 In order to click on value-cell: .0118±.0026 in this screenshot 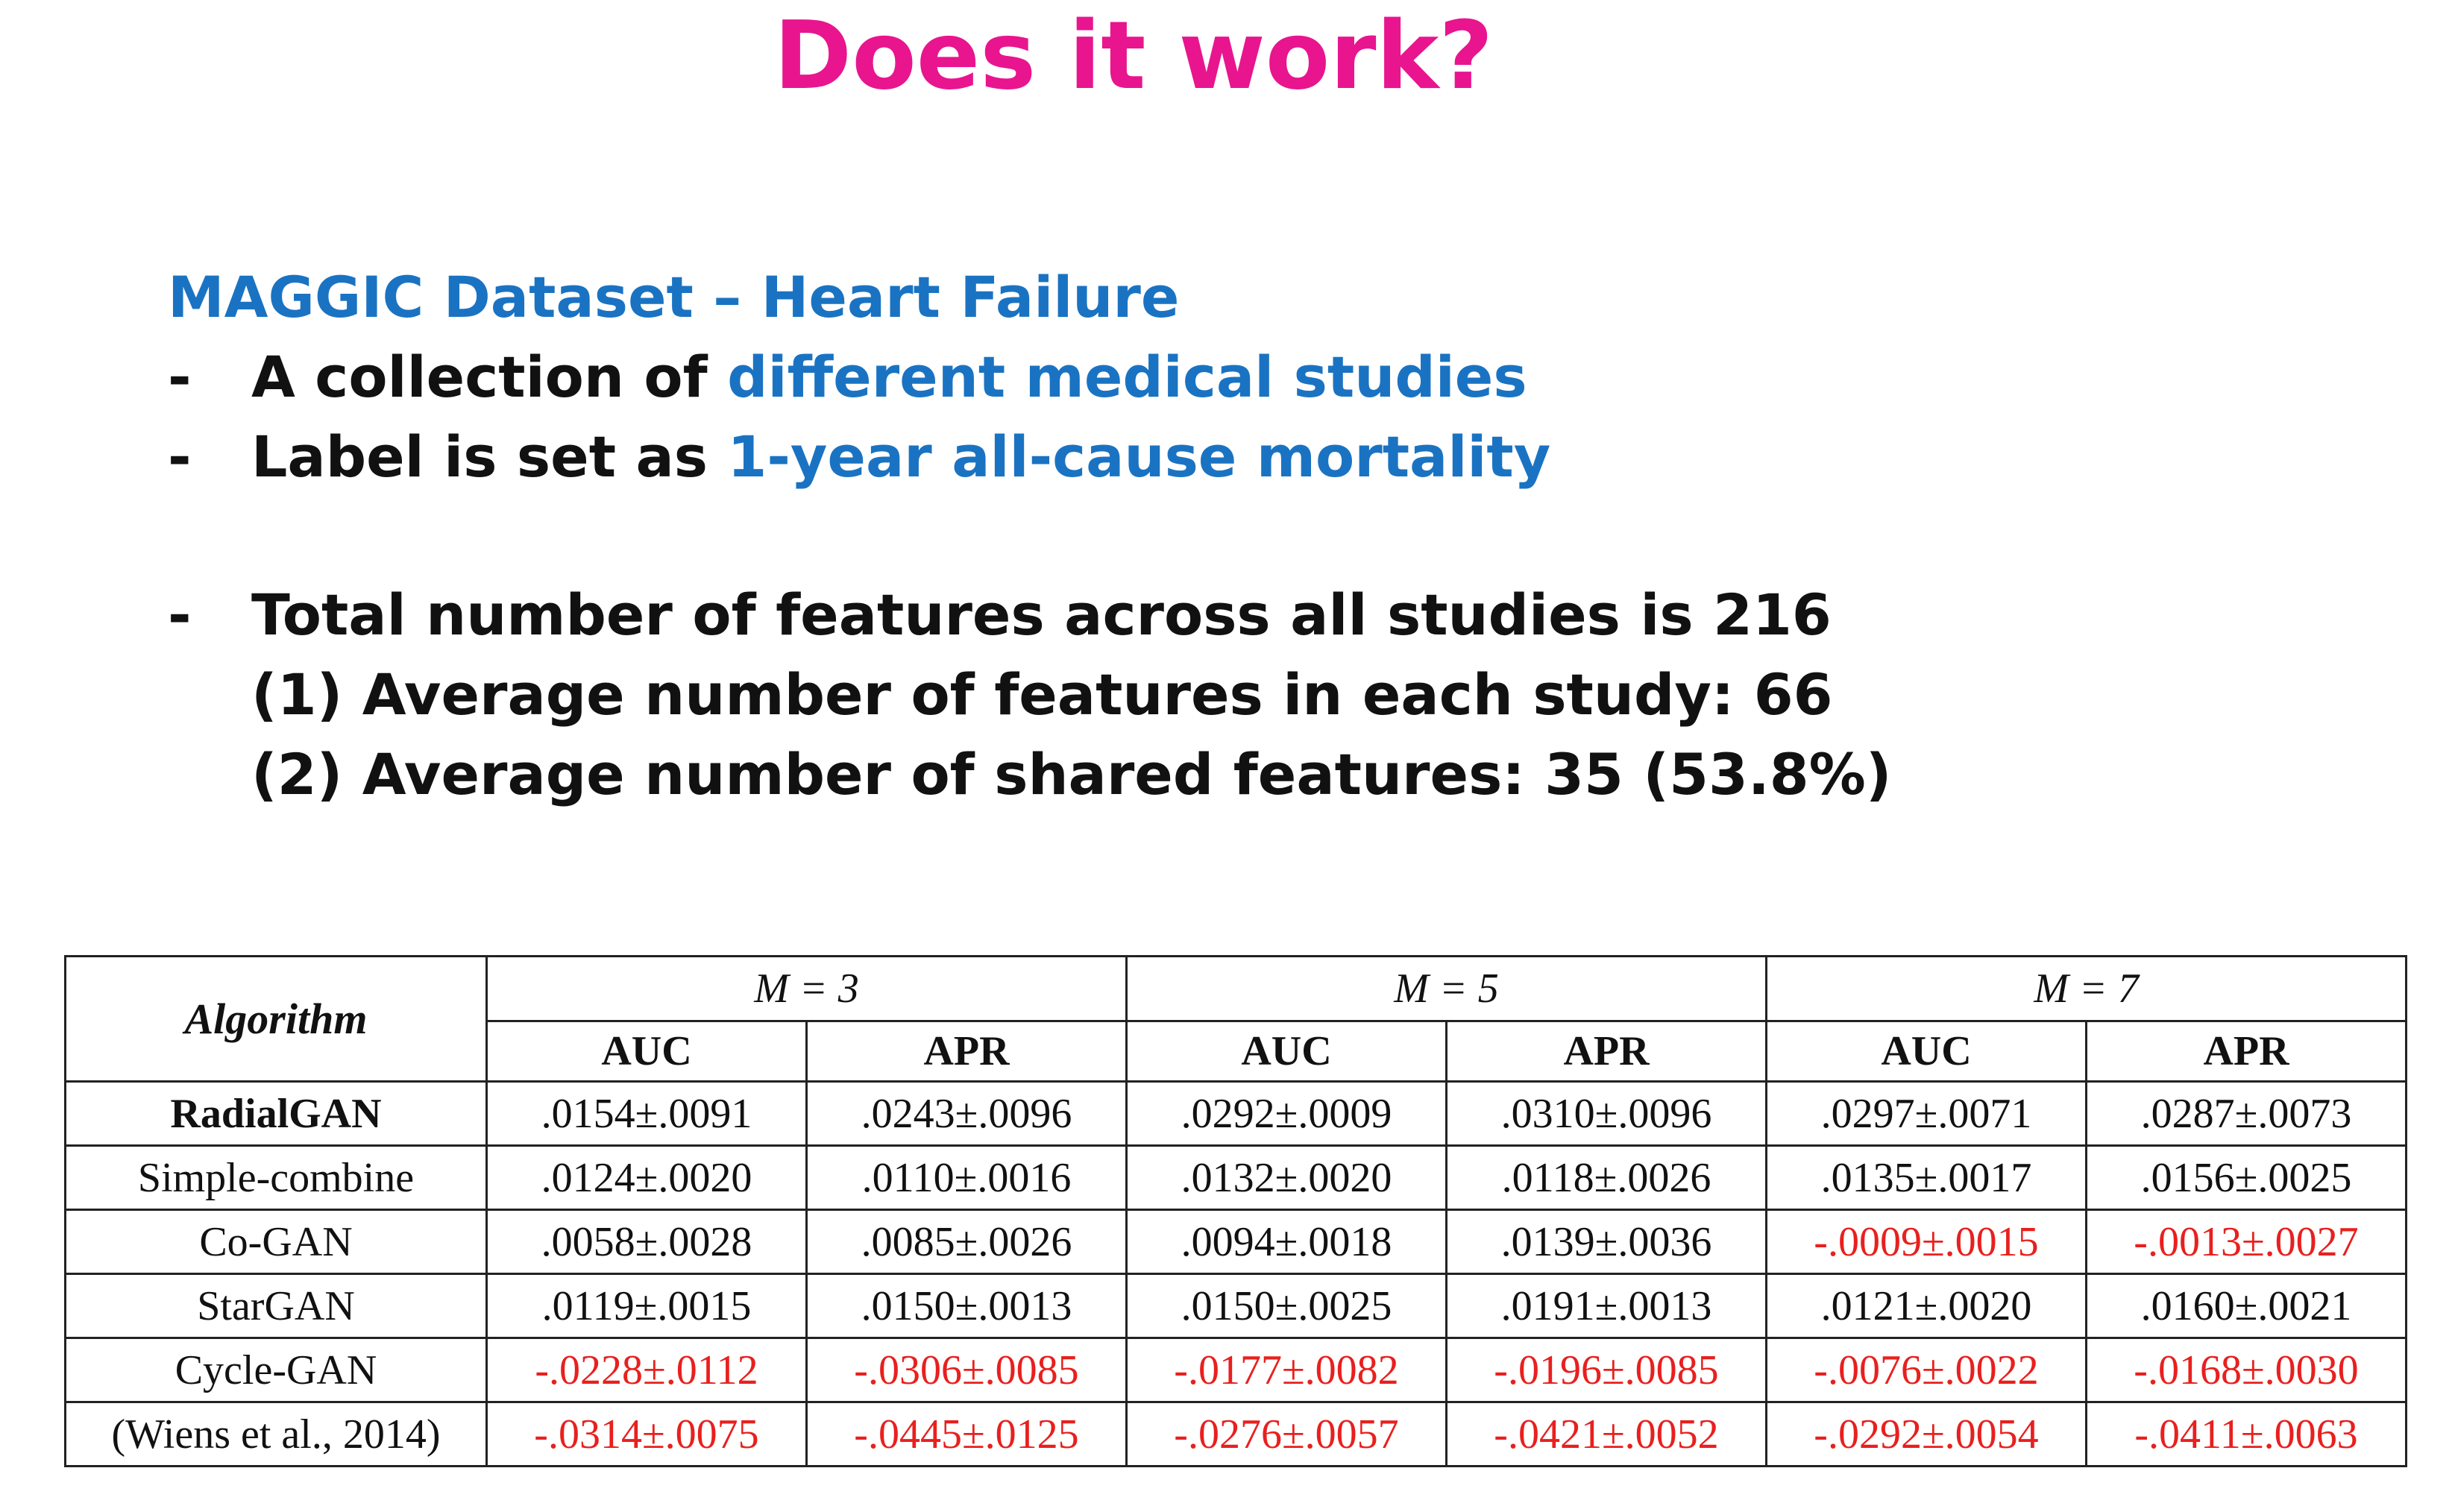, I will do `click(1606, 1177)`.